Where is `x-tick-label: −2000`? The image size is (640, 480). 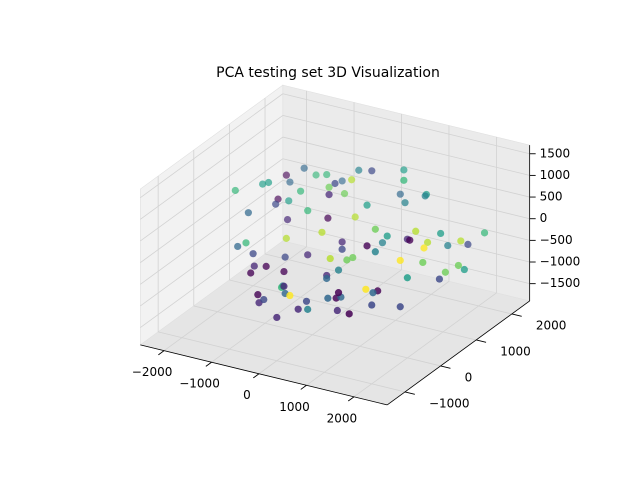
x-tick-label: −2000 is located at coordinates (152, 372).